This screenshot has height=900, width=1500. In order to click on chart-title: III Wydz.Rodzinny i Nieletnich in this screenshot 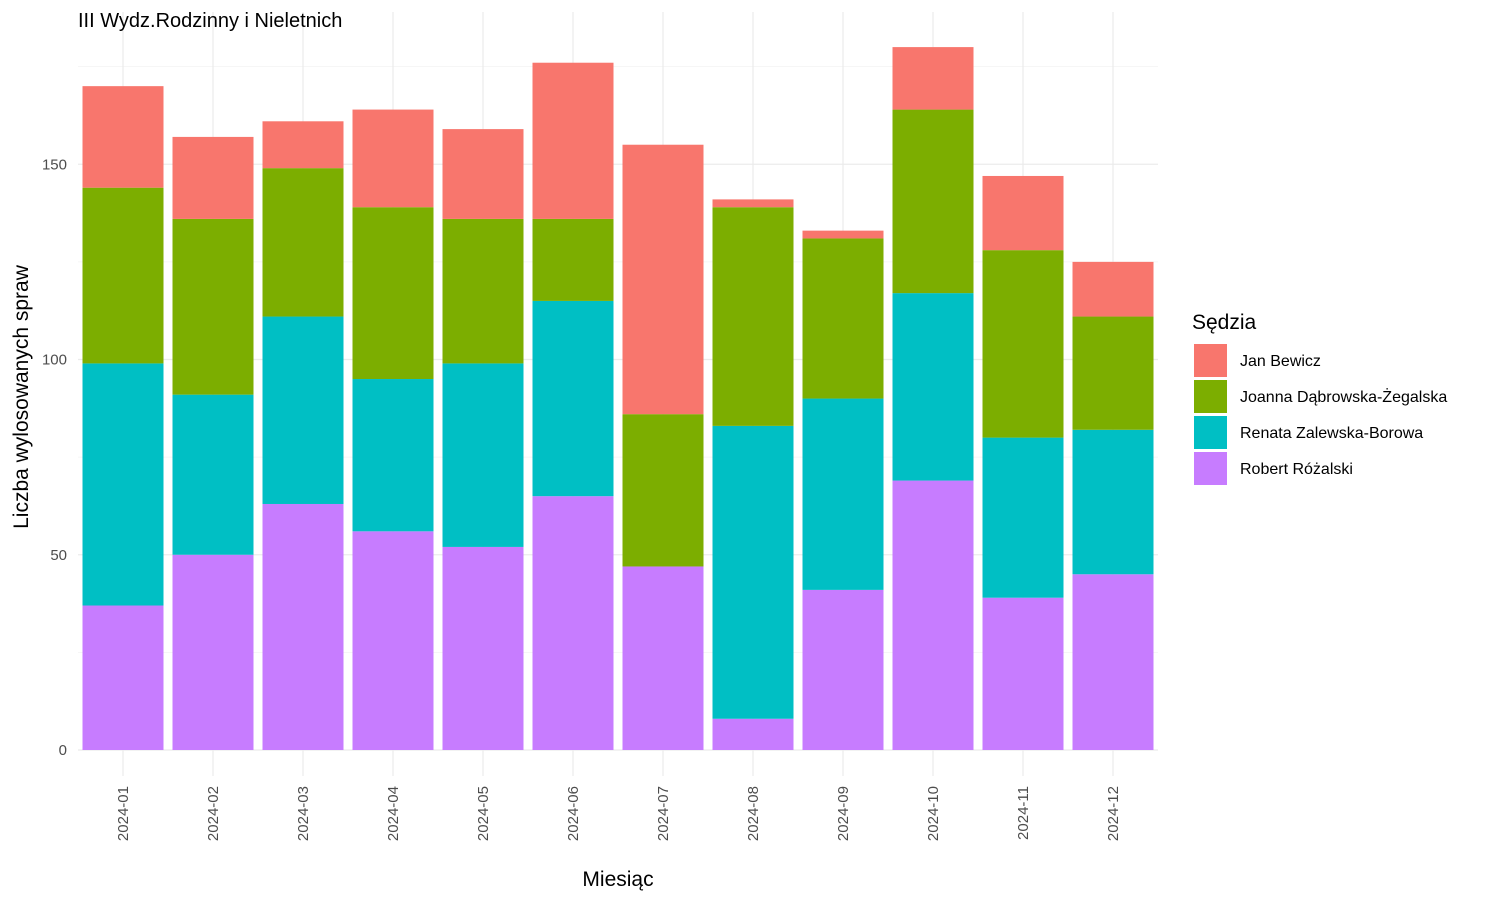, I will do `click(210, 21)`.